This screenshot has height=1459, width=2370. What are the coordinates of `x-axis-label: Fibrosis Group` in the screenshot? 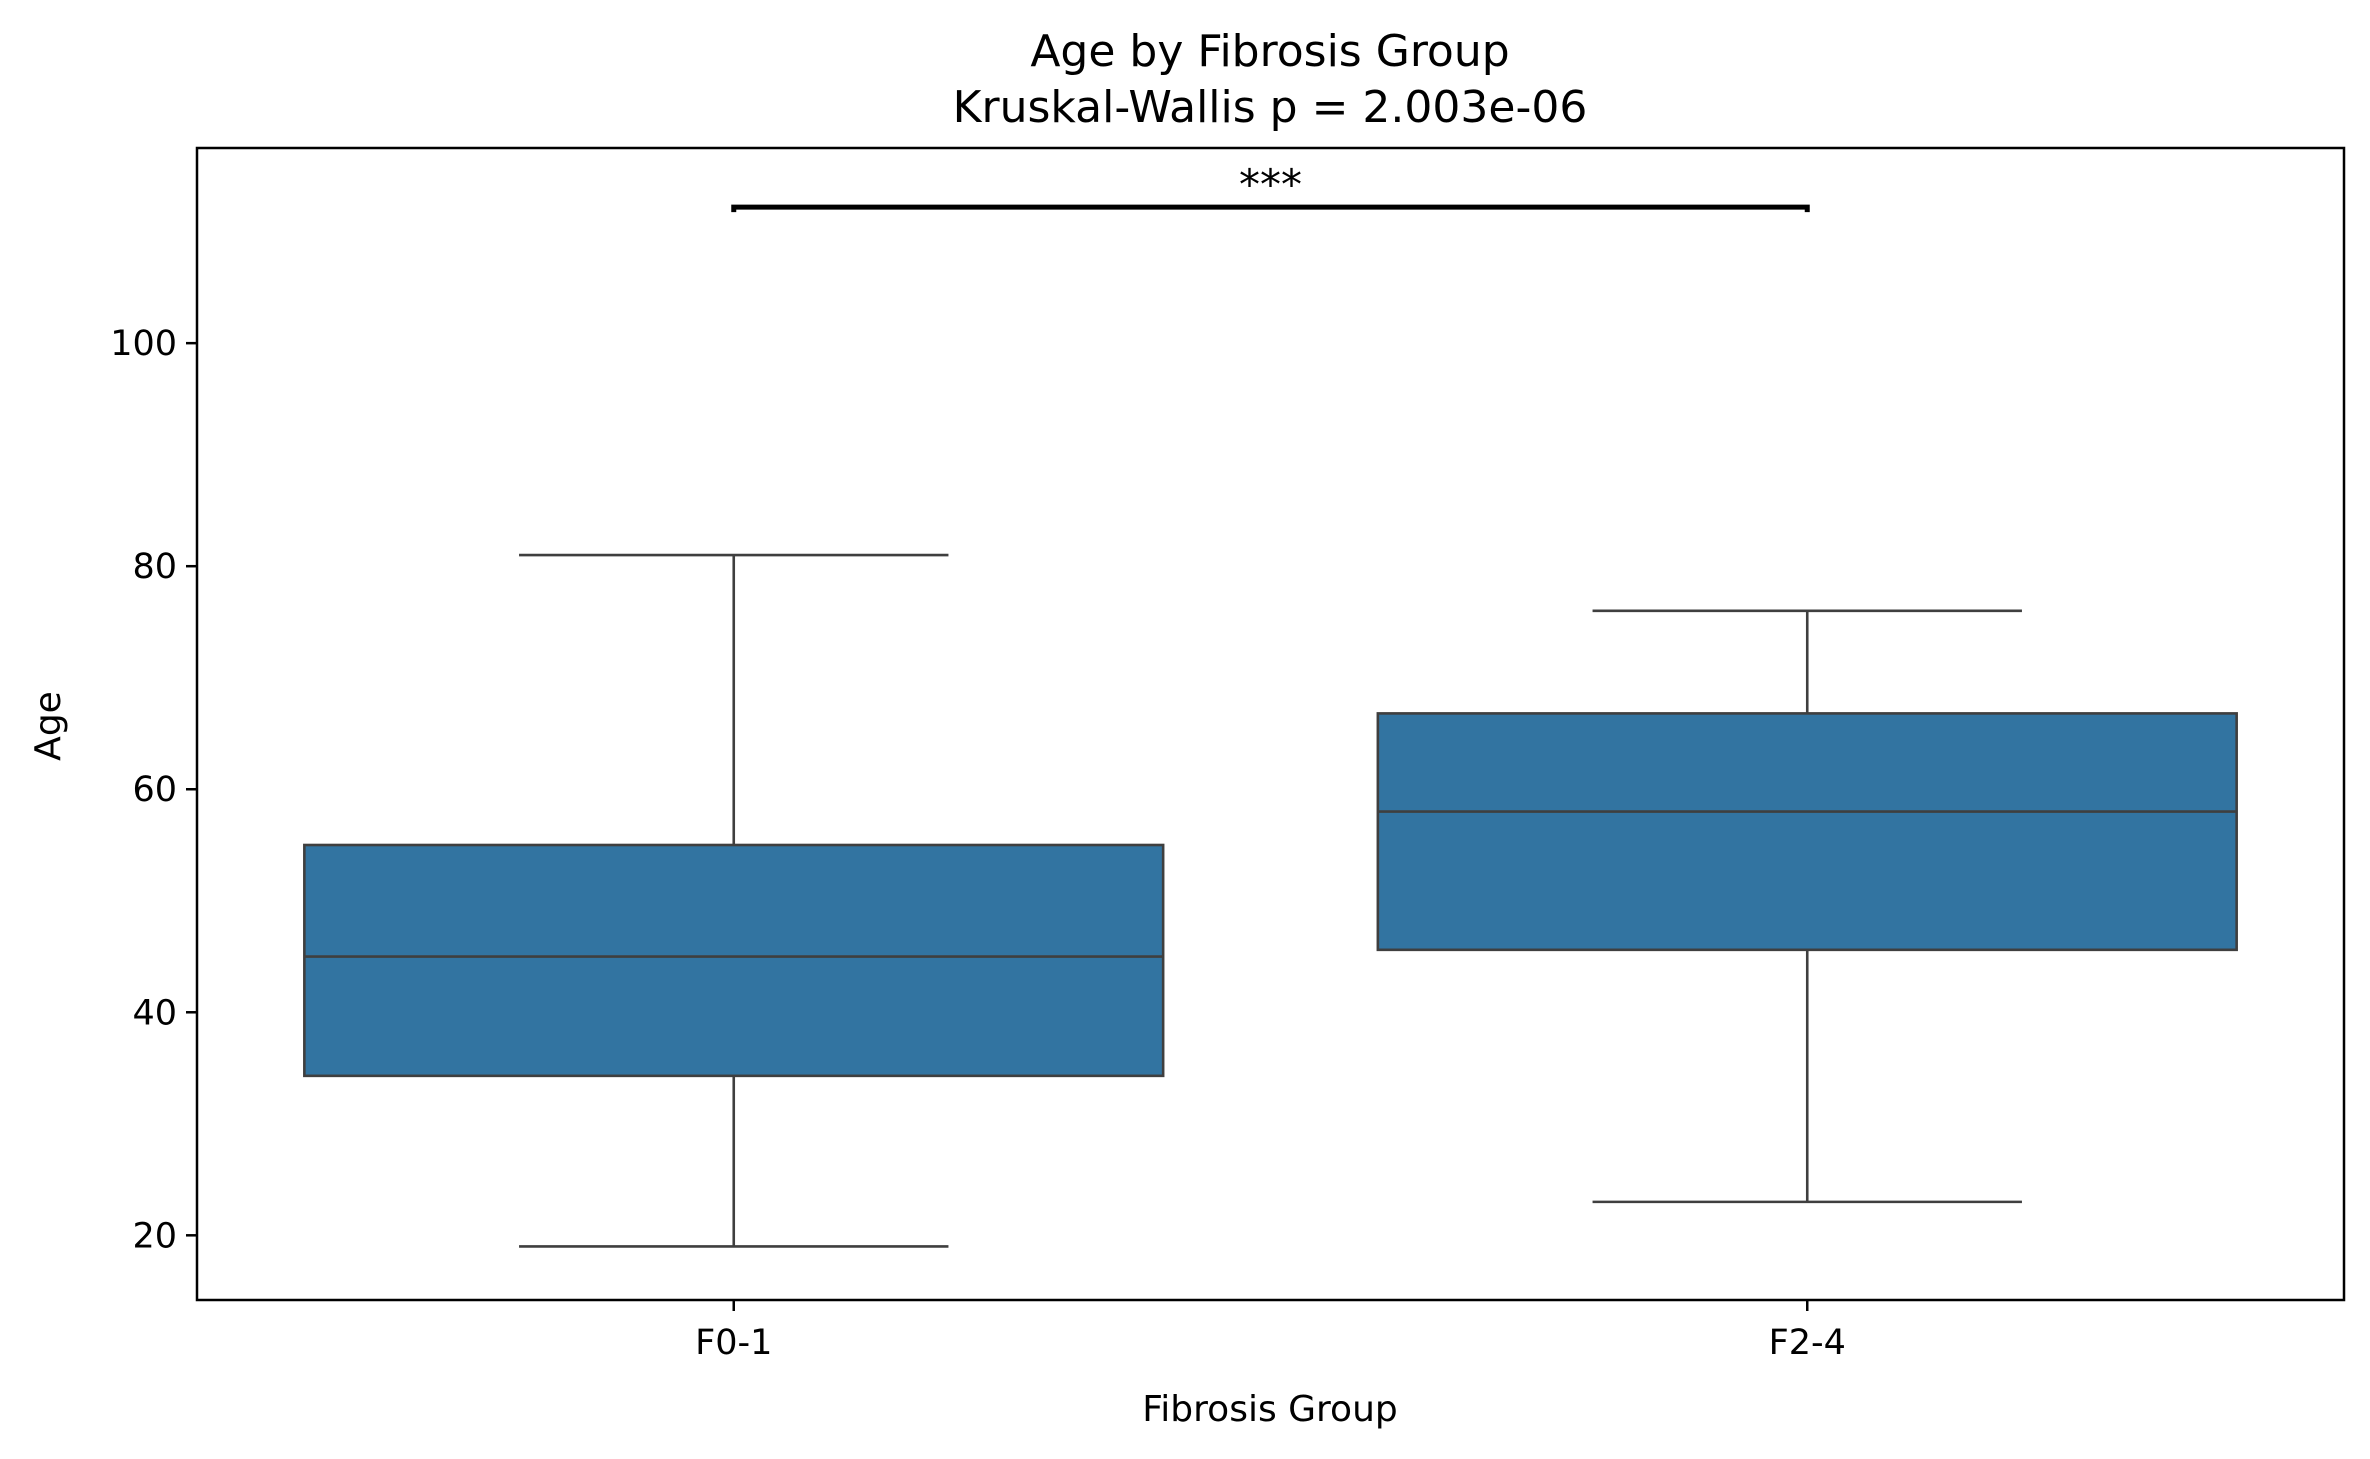 It's located at (1270, 1409).